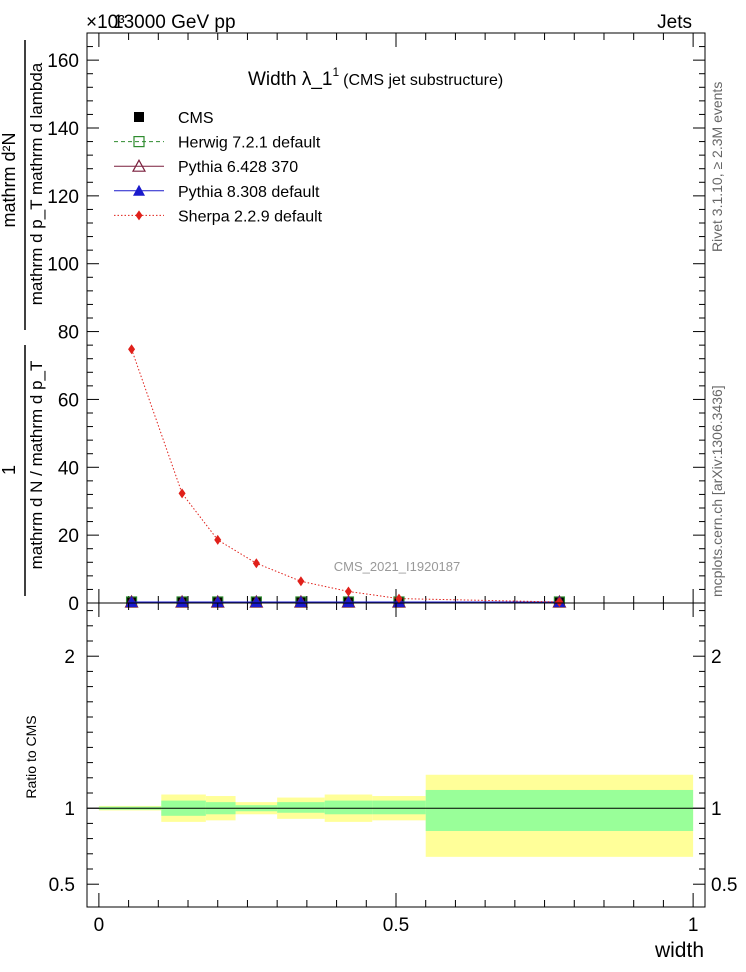 Image resolution: width=746 pixels, height=972 pixels. I want to click on ratio-tick-label-right: 1, so click(716, 809).